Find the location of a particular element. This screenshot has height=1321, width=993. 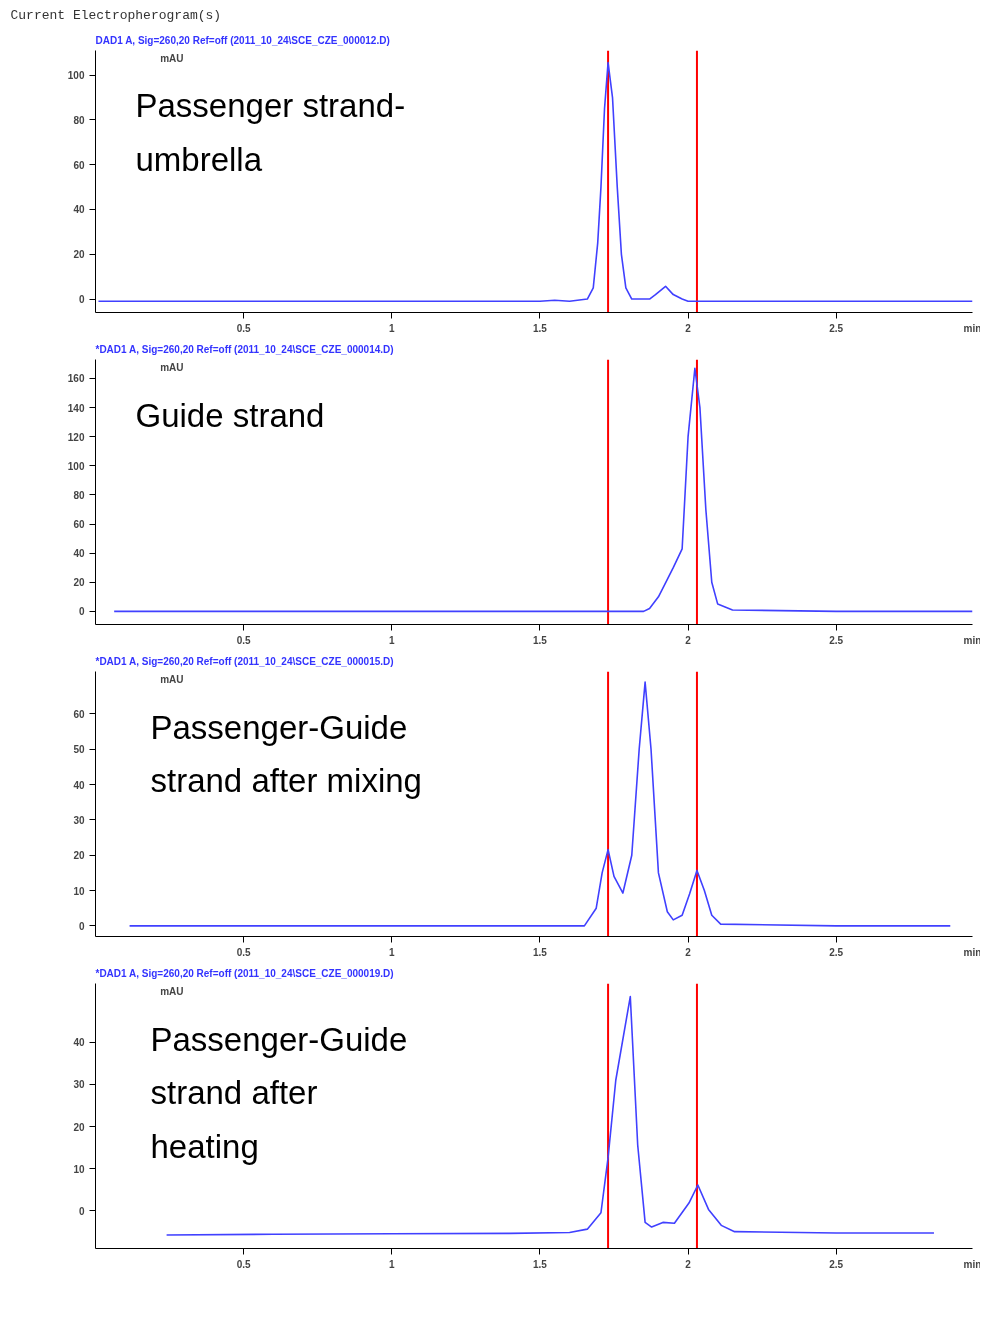

annotation: Passenger strand- umbrella is located at coordinates (270, 132).